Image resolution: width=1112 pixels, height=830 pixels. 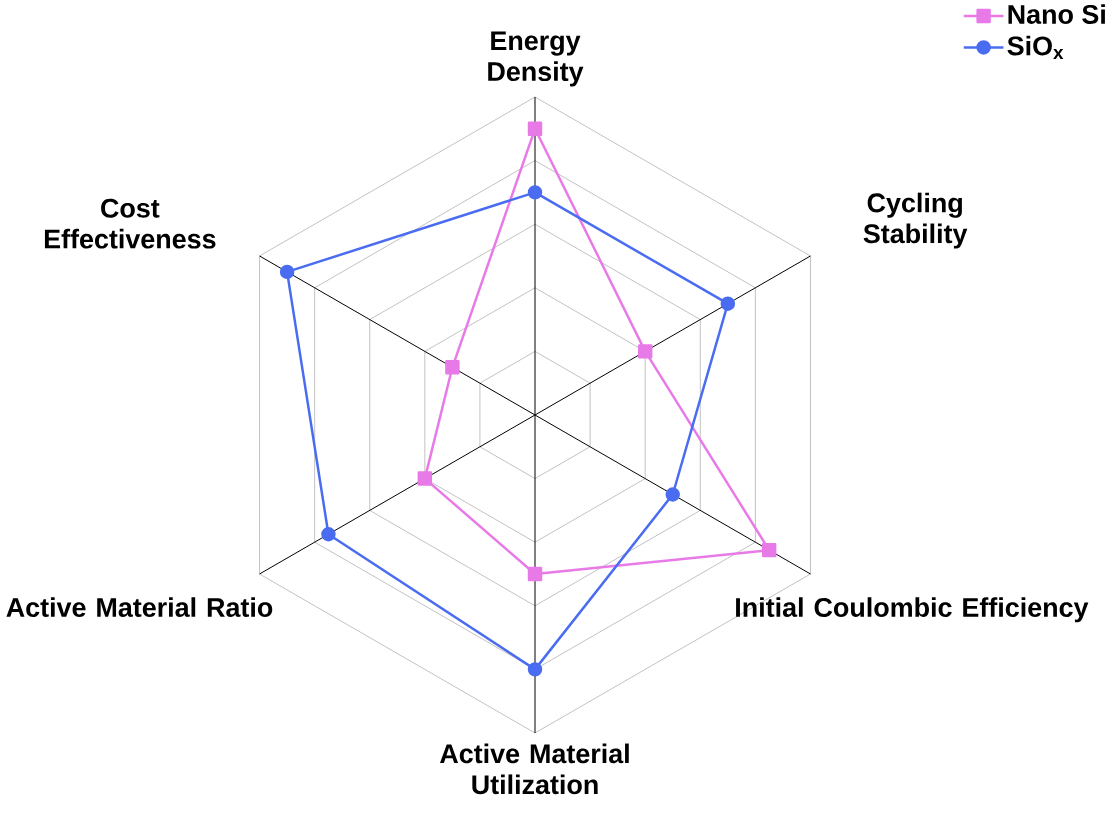 What do you see at coordinates (130, 223) in the screenshot?
I see `spoke-label: Cost Effectiveness` at bounding box center [130, 223].